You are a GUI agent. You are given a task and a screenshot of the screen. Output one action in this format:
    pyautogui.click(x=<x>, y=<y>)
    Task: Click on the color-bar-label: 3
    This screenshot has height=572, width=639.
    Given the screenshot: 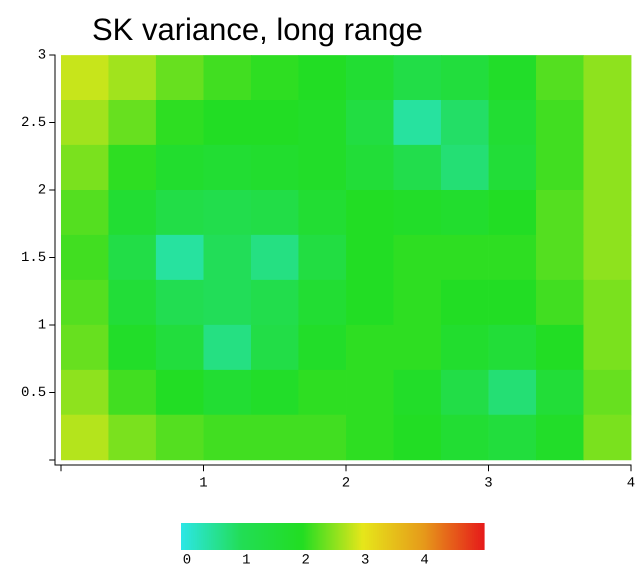 What is the action you would take?
    pyautogui.click(x=365, y=560)
    